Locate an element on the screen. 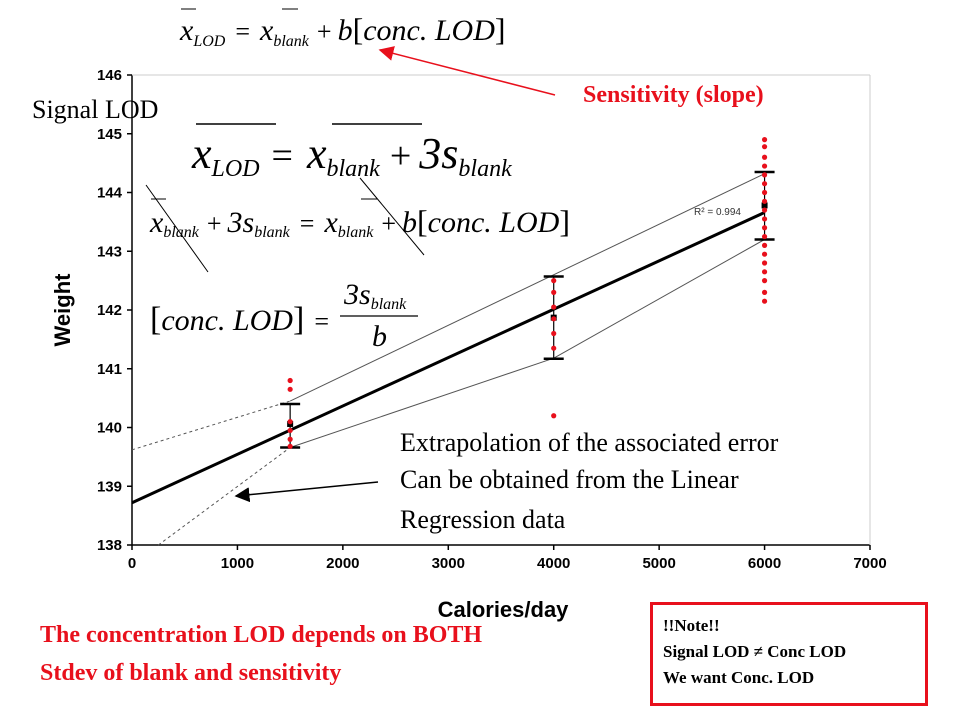 This screenshot has height=720, width=960. y-tick-label: 139 is located at coordinates (109, 486).